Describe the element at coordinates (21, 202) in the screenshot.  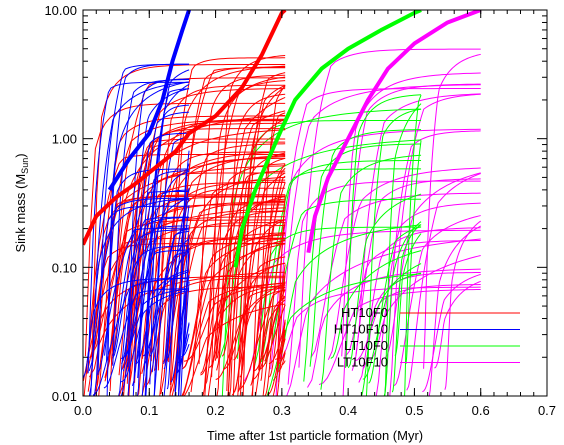
I see `y-axis-label: Sink mass (MSun)` at that location.